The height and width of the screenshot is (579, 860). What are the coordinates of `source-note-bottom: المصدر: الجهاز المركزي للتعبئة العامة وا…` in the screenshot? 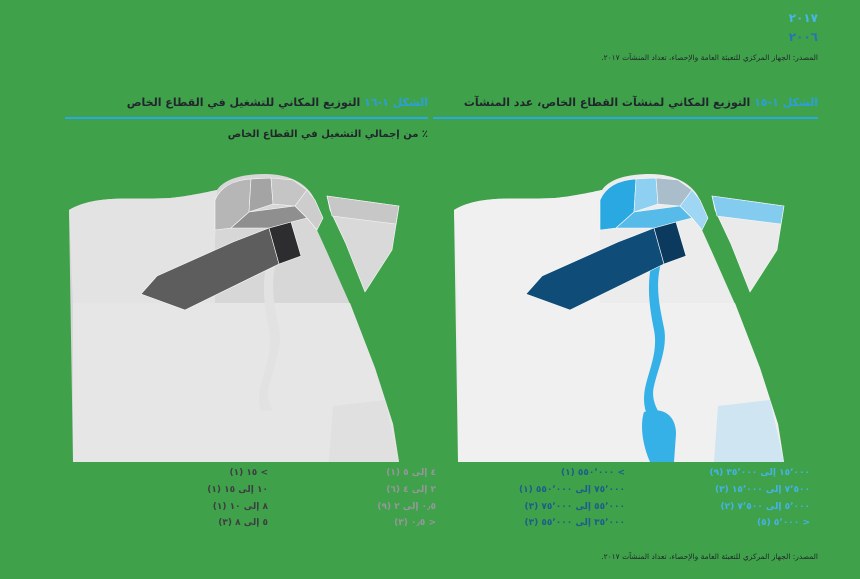 It's located at (709, 556).